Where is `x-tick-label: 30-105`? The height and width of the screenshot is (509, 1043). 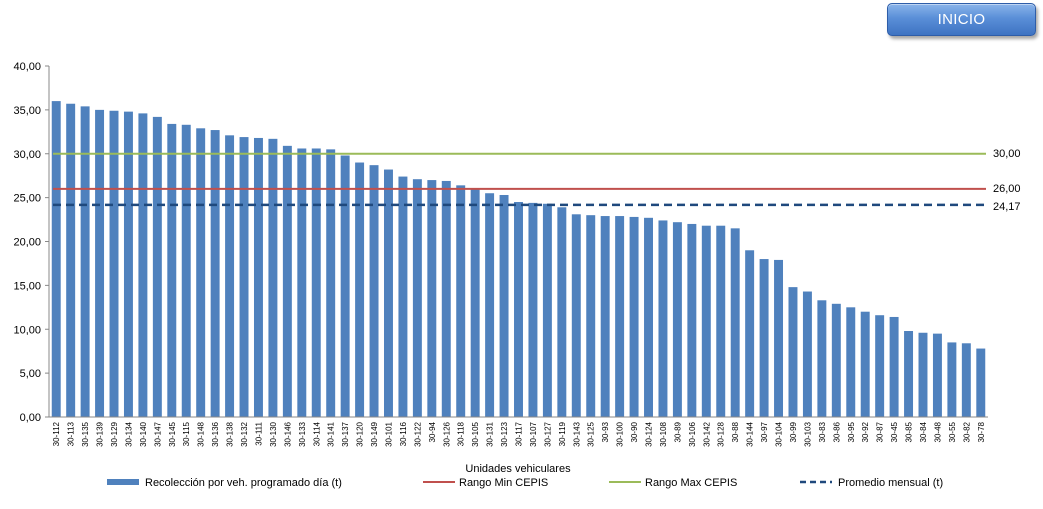 x-tick-label: 30-105 is located at coordinates (475, 433).